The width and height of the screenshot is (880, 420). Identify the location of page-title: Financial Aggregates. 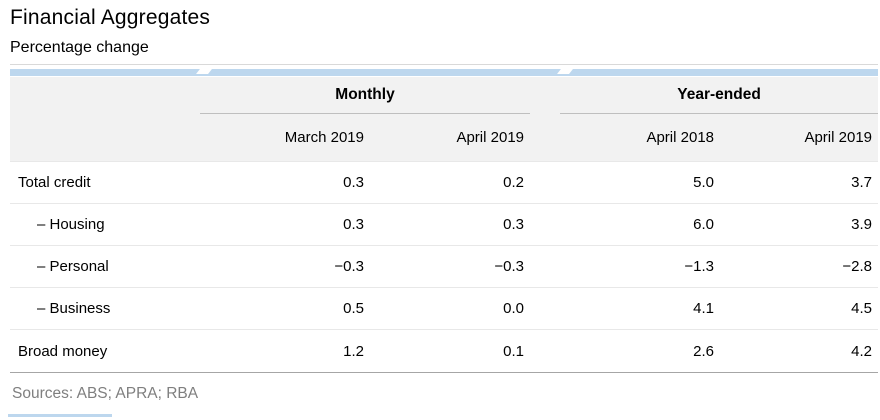
(110, 17).